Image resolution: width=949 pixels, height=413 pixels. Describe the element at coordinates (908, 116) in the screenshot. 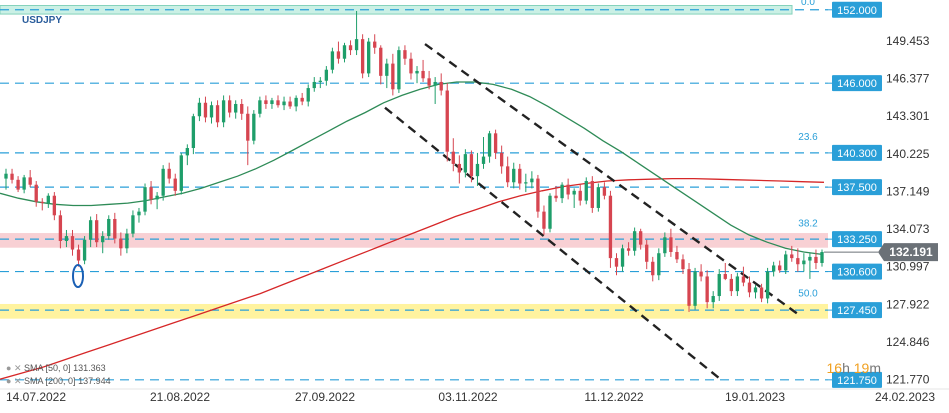

I see `y-tick-label: 143.301` at that location.